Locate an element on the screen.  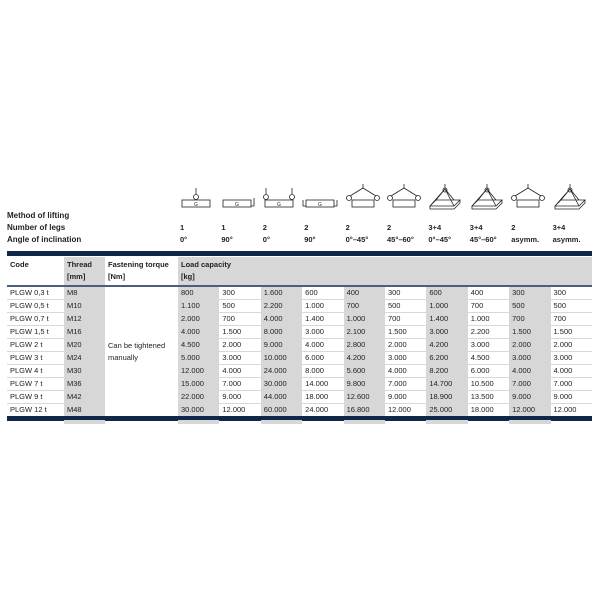
load-cell: 2.800 is located at coordinates (364, 345).